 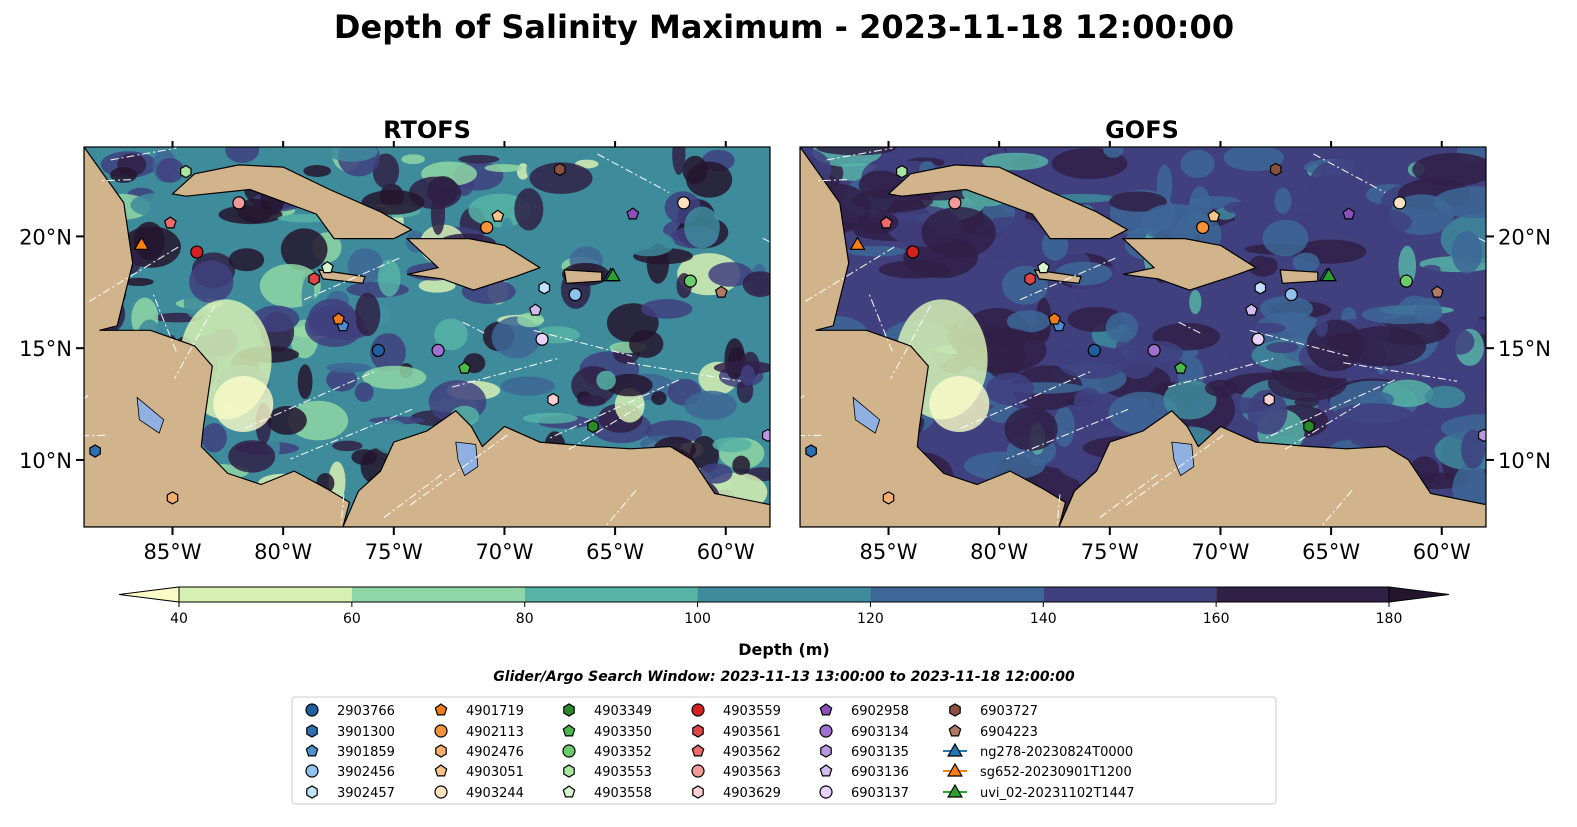 I want to click on legend-entry: 4903553, so click(x=607, y=772).